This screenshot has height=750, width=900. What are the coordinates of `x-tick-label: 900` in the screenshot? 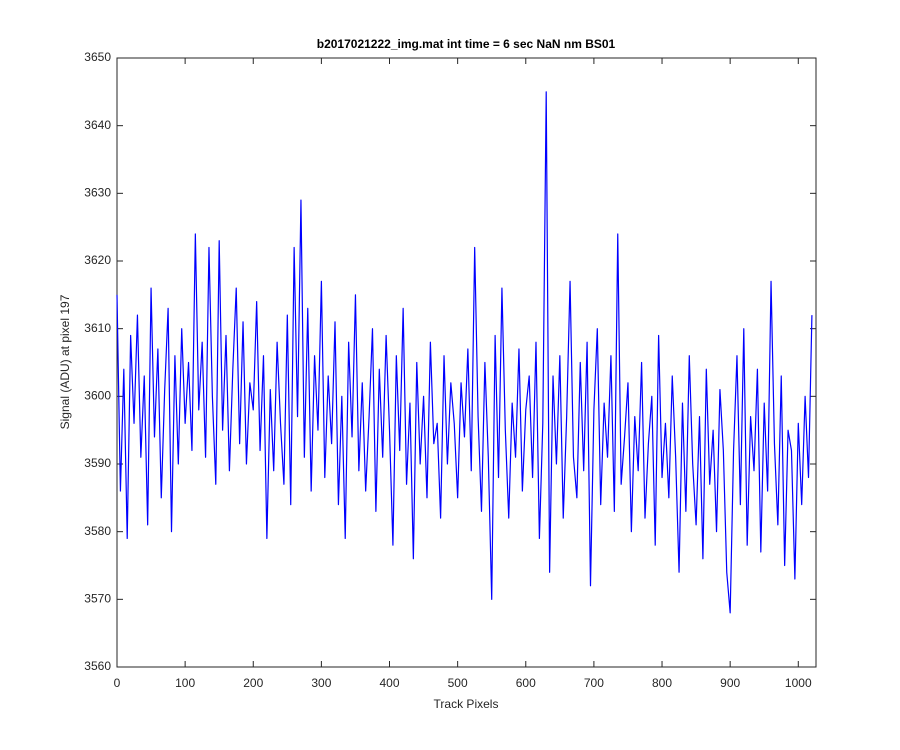 It's located at (730, 683).